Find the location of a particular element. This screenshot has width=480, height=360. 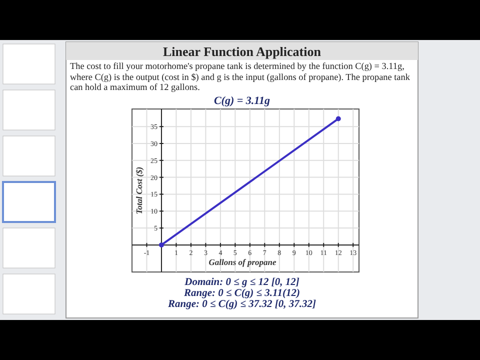

text: Range: 0 ≤ C(g) ≤ 37.32 [0, 37.32] is located at coordinates (241, 304).